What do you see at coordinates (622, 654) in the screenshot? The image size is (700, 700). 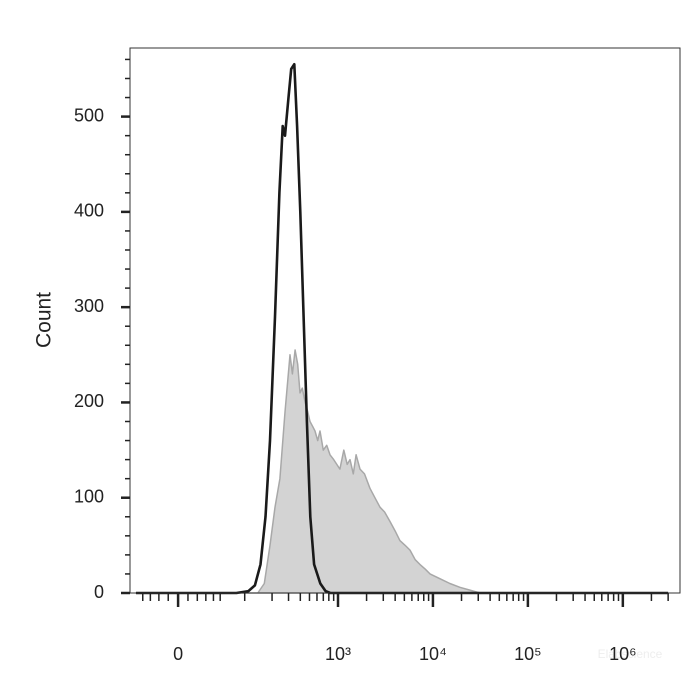 I see `x-tick-label: 10⁶` at bounding box center [622, 654].